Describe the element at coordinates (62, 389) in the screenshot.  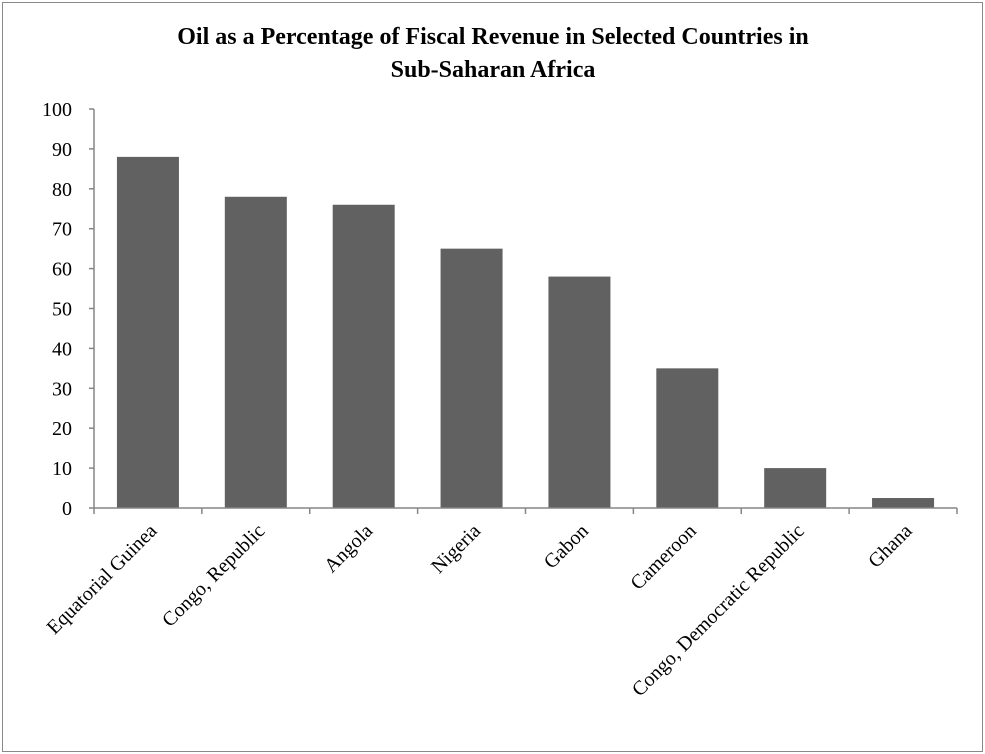
I see `y-tick-label: 30` at that location.